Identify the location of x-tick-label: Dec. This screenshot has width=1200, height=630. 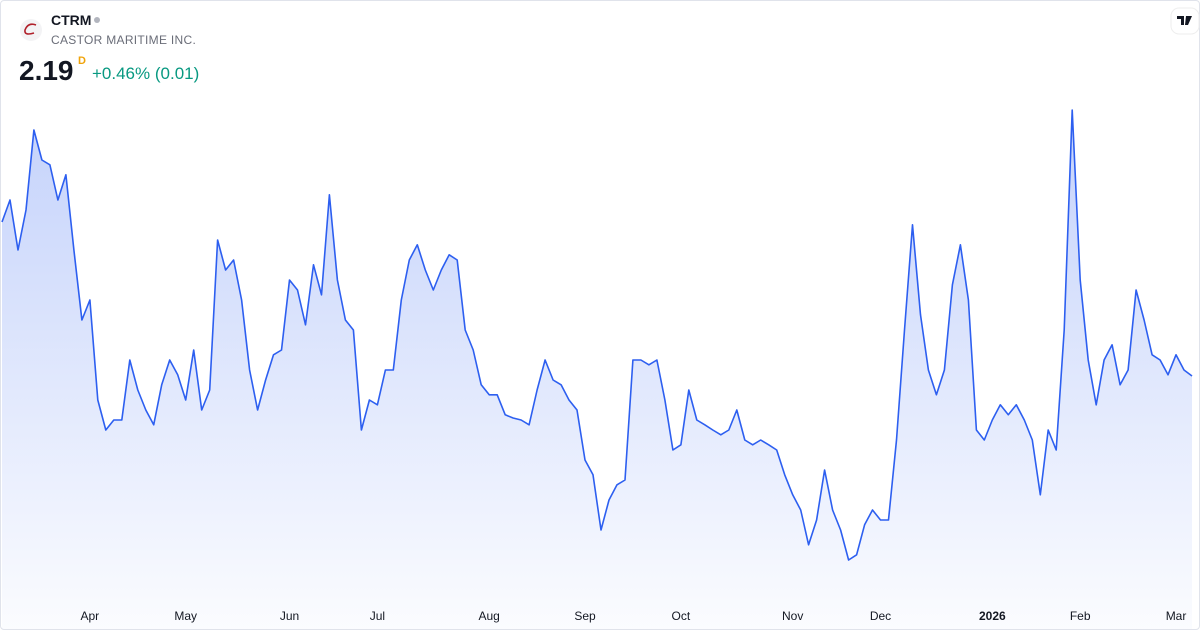
(880, 616).